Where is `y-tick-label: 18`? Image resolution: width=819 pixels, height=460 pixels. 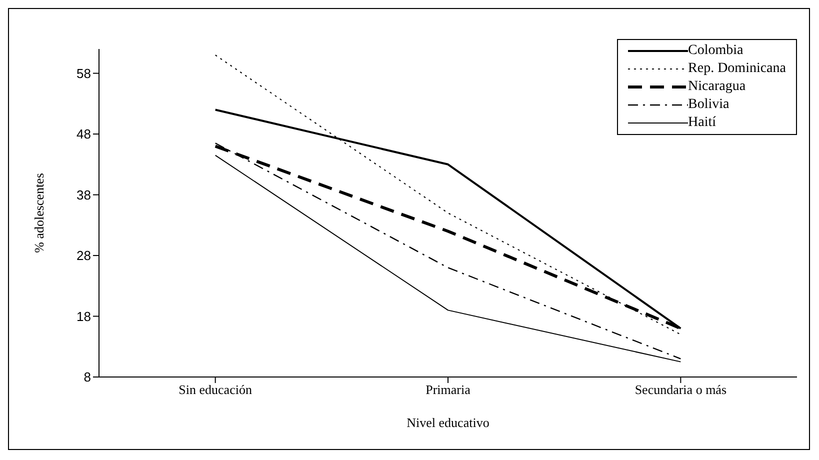 y-tick-label: 18 is located at coordinates (83, 316).